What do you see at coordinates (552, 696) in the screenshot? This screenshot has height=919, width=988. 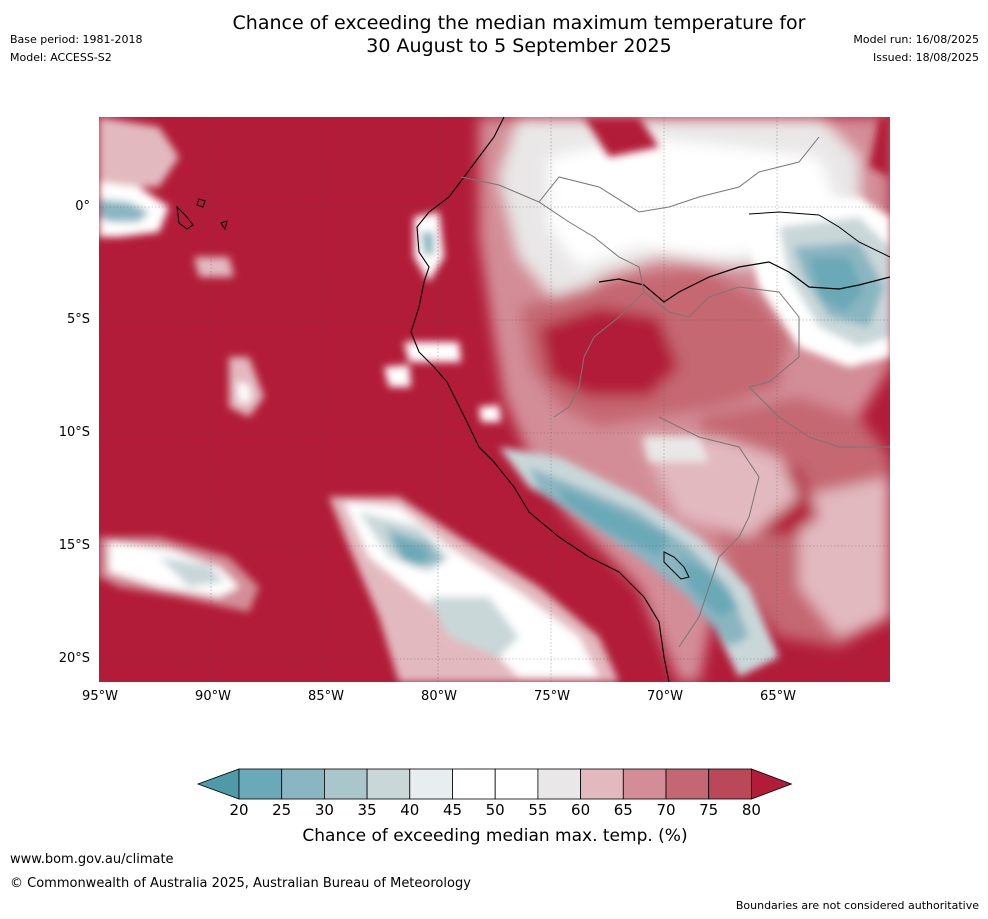 I see `lon-label-75w: 75°W` at bounding box center [552, 696].